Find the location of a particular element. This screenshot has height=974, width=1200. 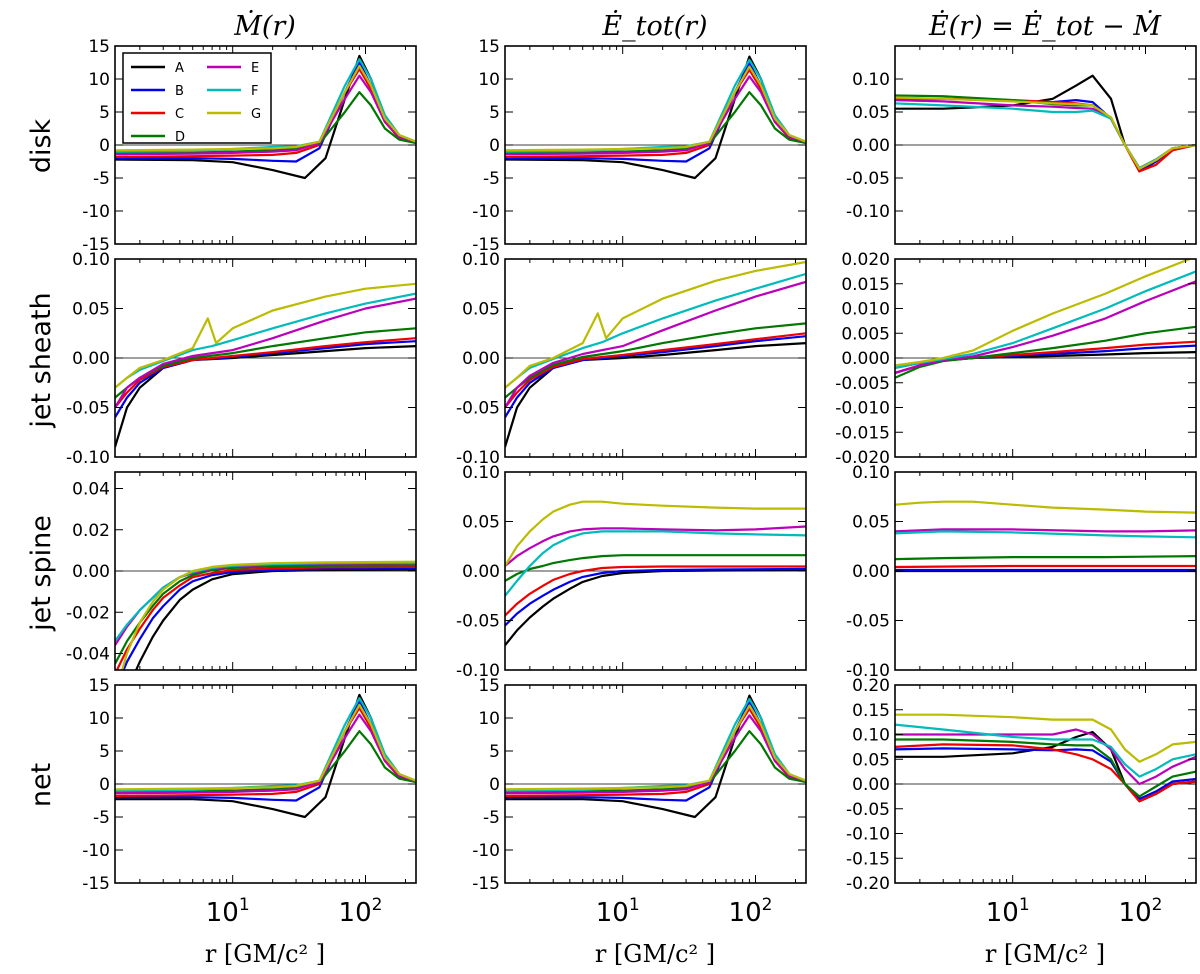

x-axis-label-col2: r [GM/c² ] is located at coordinates (655, 954).